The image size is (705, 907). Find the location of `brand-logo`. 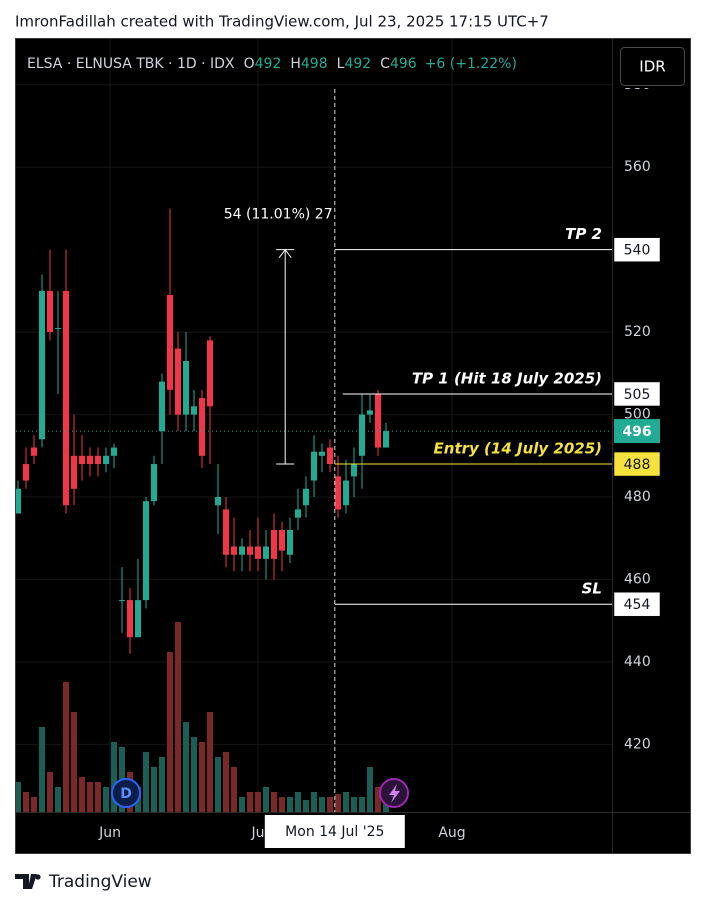

brand-logo is located at coordinates (26, 881).